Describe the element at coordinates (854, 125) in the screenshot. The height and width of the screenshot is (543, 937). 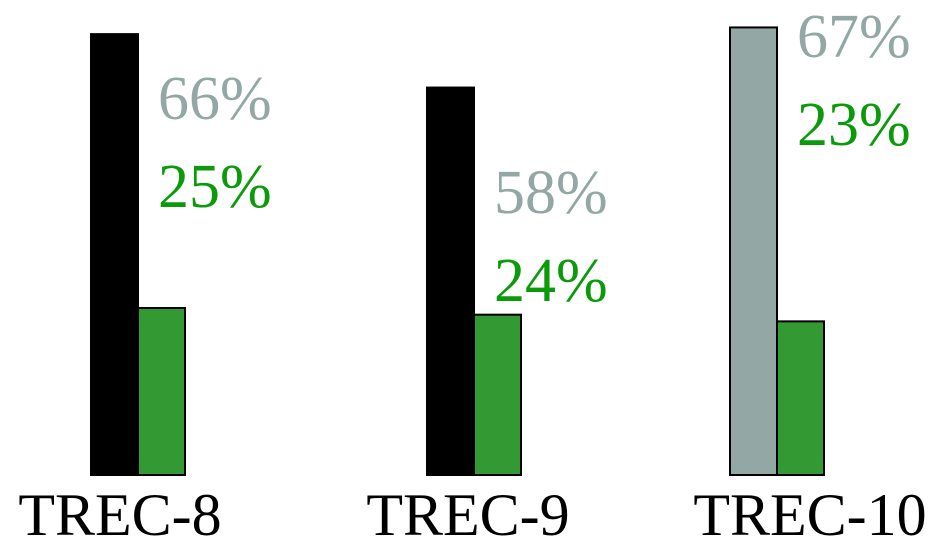
I see `data-label-trec-10-series-2: 23%` at that location.